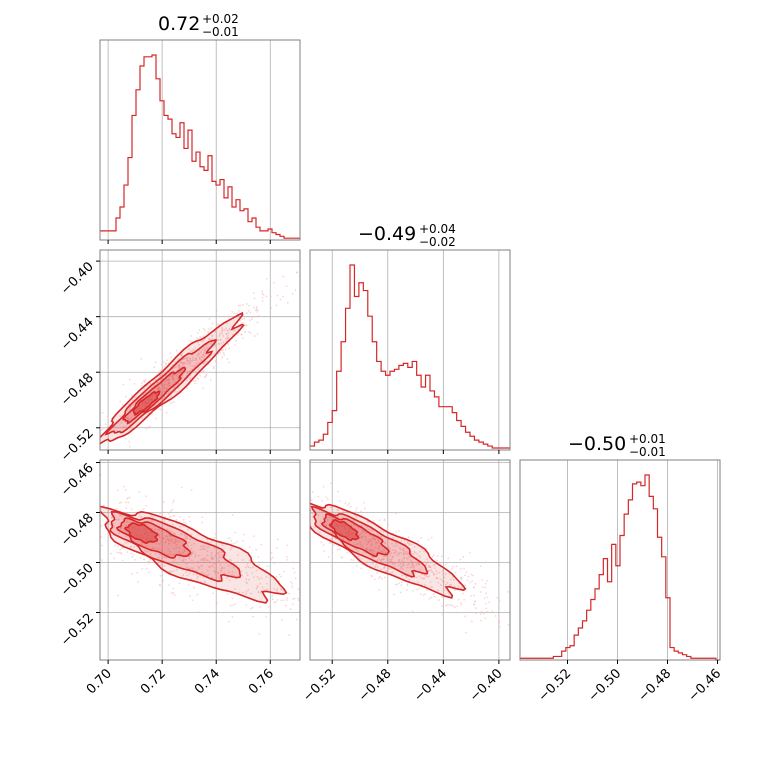 Image resolution: width=760 pixels, height=760 pixels. I want to click on y-tick-label: −0.52, so click(77, 445).